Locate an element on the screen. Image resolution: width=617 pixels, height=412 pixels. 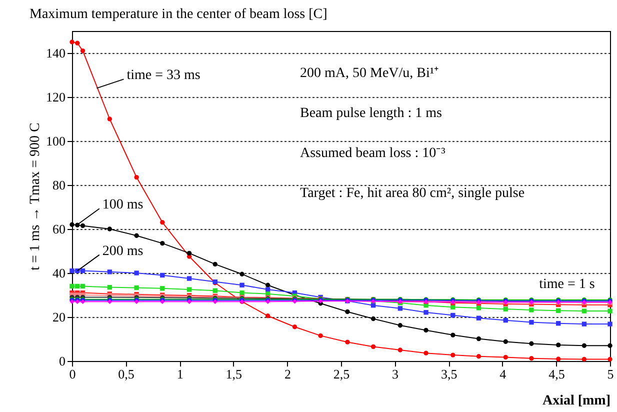
annotation: 100 ms is located at coordinates (123, 205).